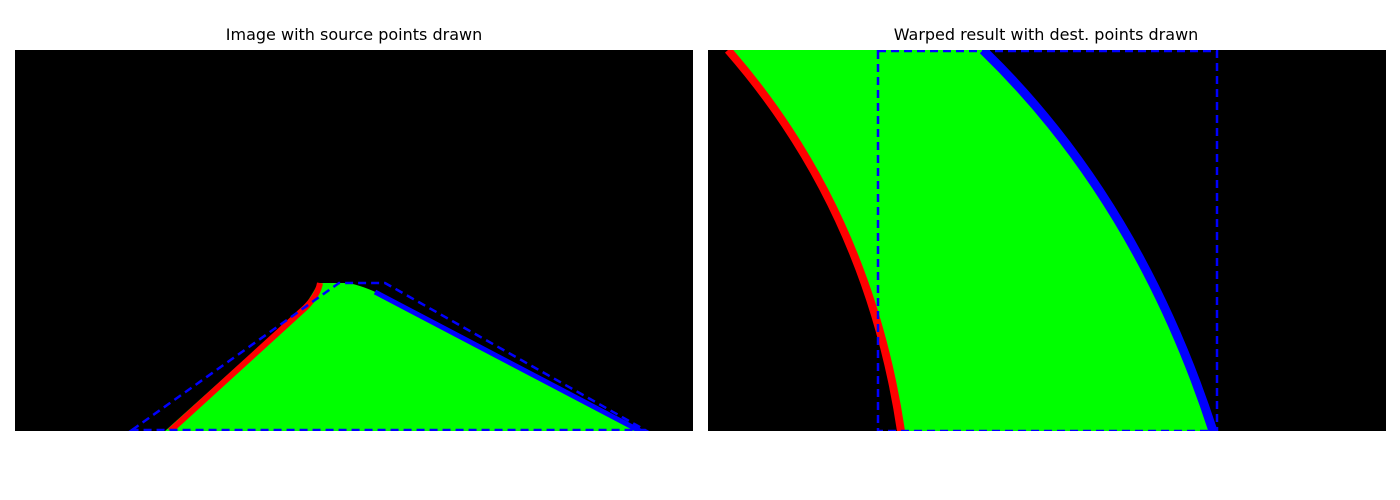 The image size is (1400, 500). What do you see at coordinates (507, 360) in the screenshot?
I see `source-right-lane-line` at bounding box center [507, 360].